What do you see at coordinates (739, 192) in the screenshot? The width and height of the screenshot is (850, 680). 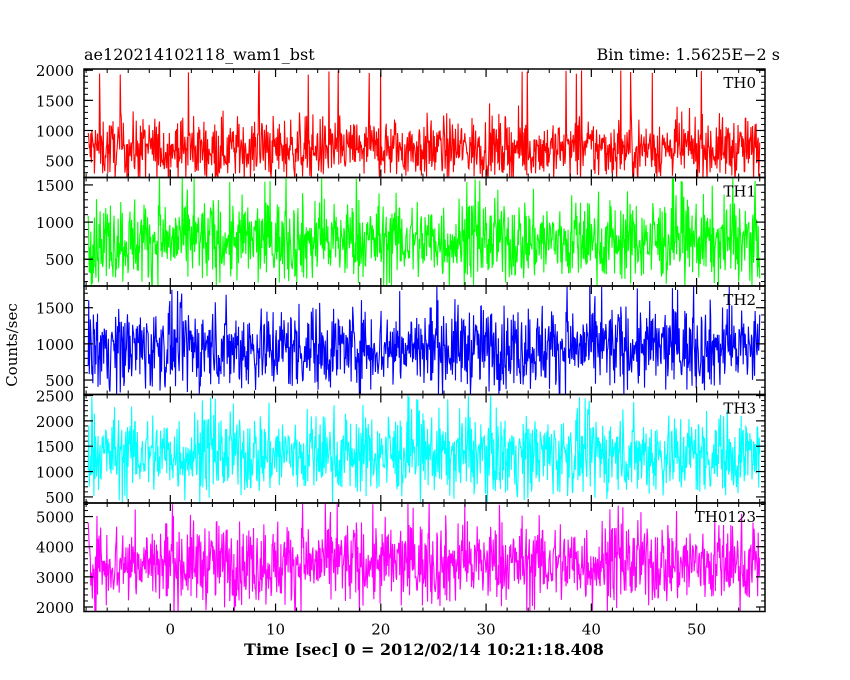 I see `series-label-th1: TH1` at bounding box center [739, 192].